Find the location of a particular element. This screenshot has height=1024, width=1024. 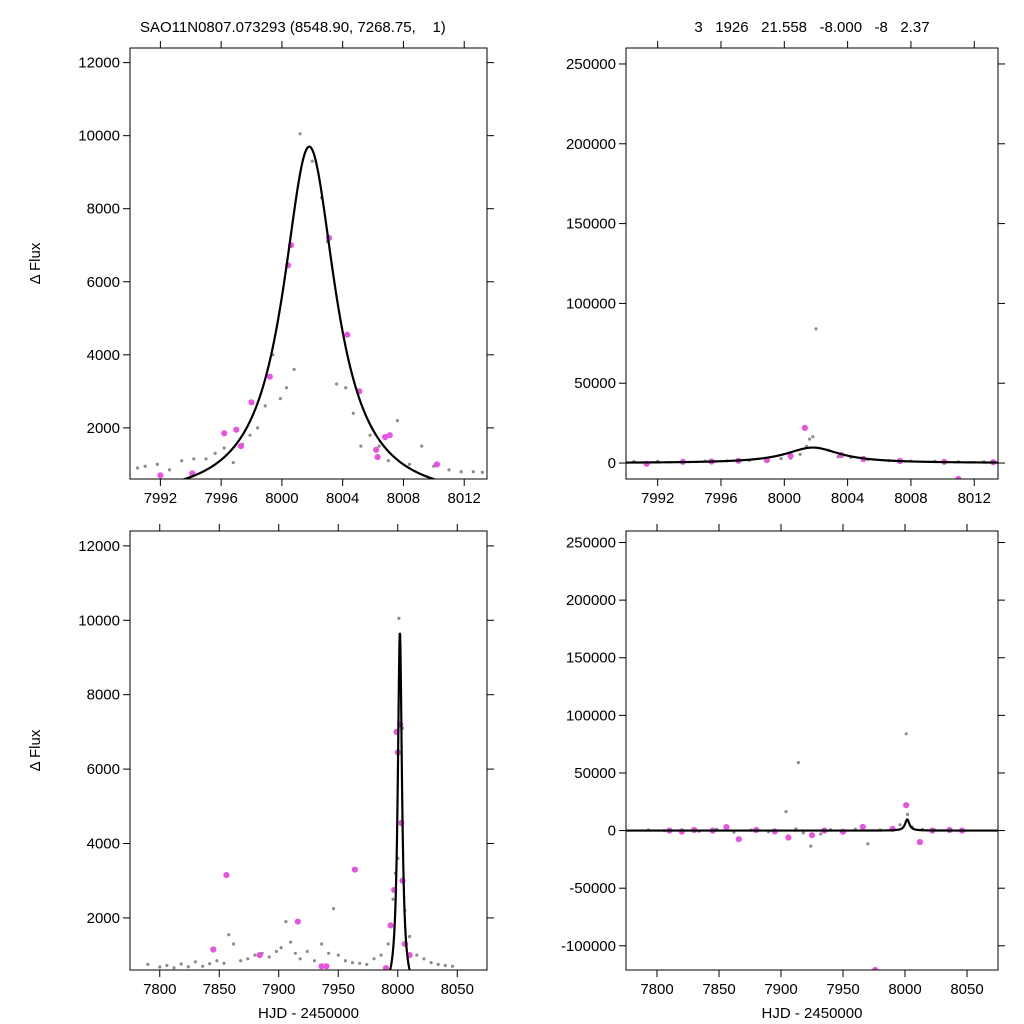

y-tick-label: 6000 is located at coordinates (103, 282).